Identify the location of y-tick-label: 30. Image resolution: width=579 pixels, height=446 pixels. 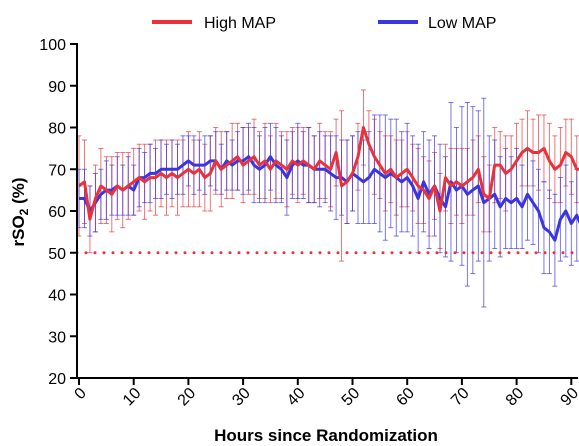
(57, 337).